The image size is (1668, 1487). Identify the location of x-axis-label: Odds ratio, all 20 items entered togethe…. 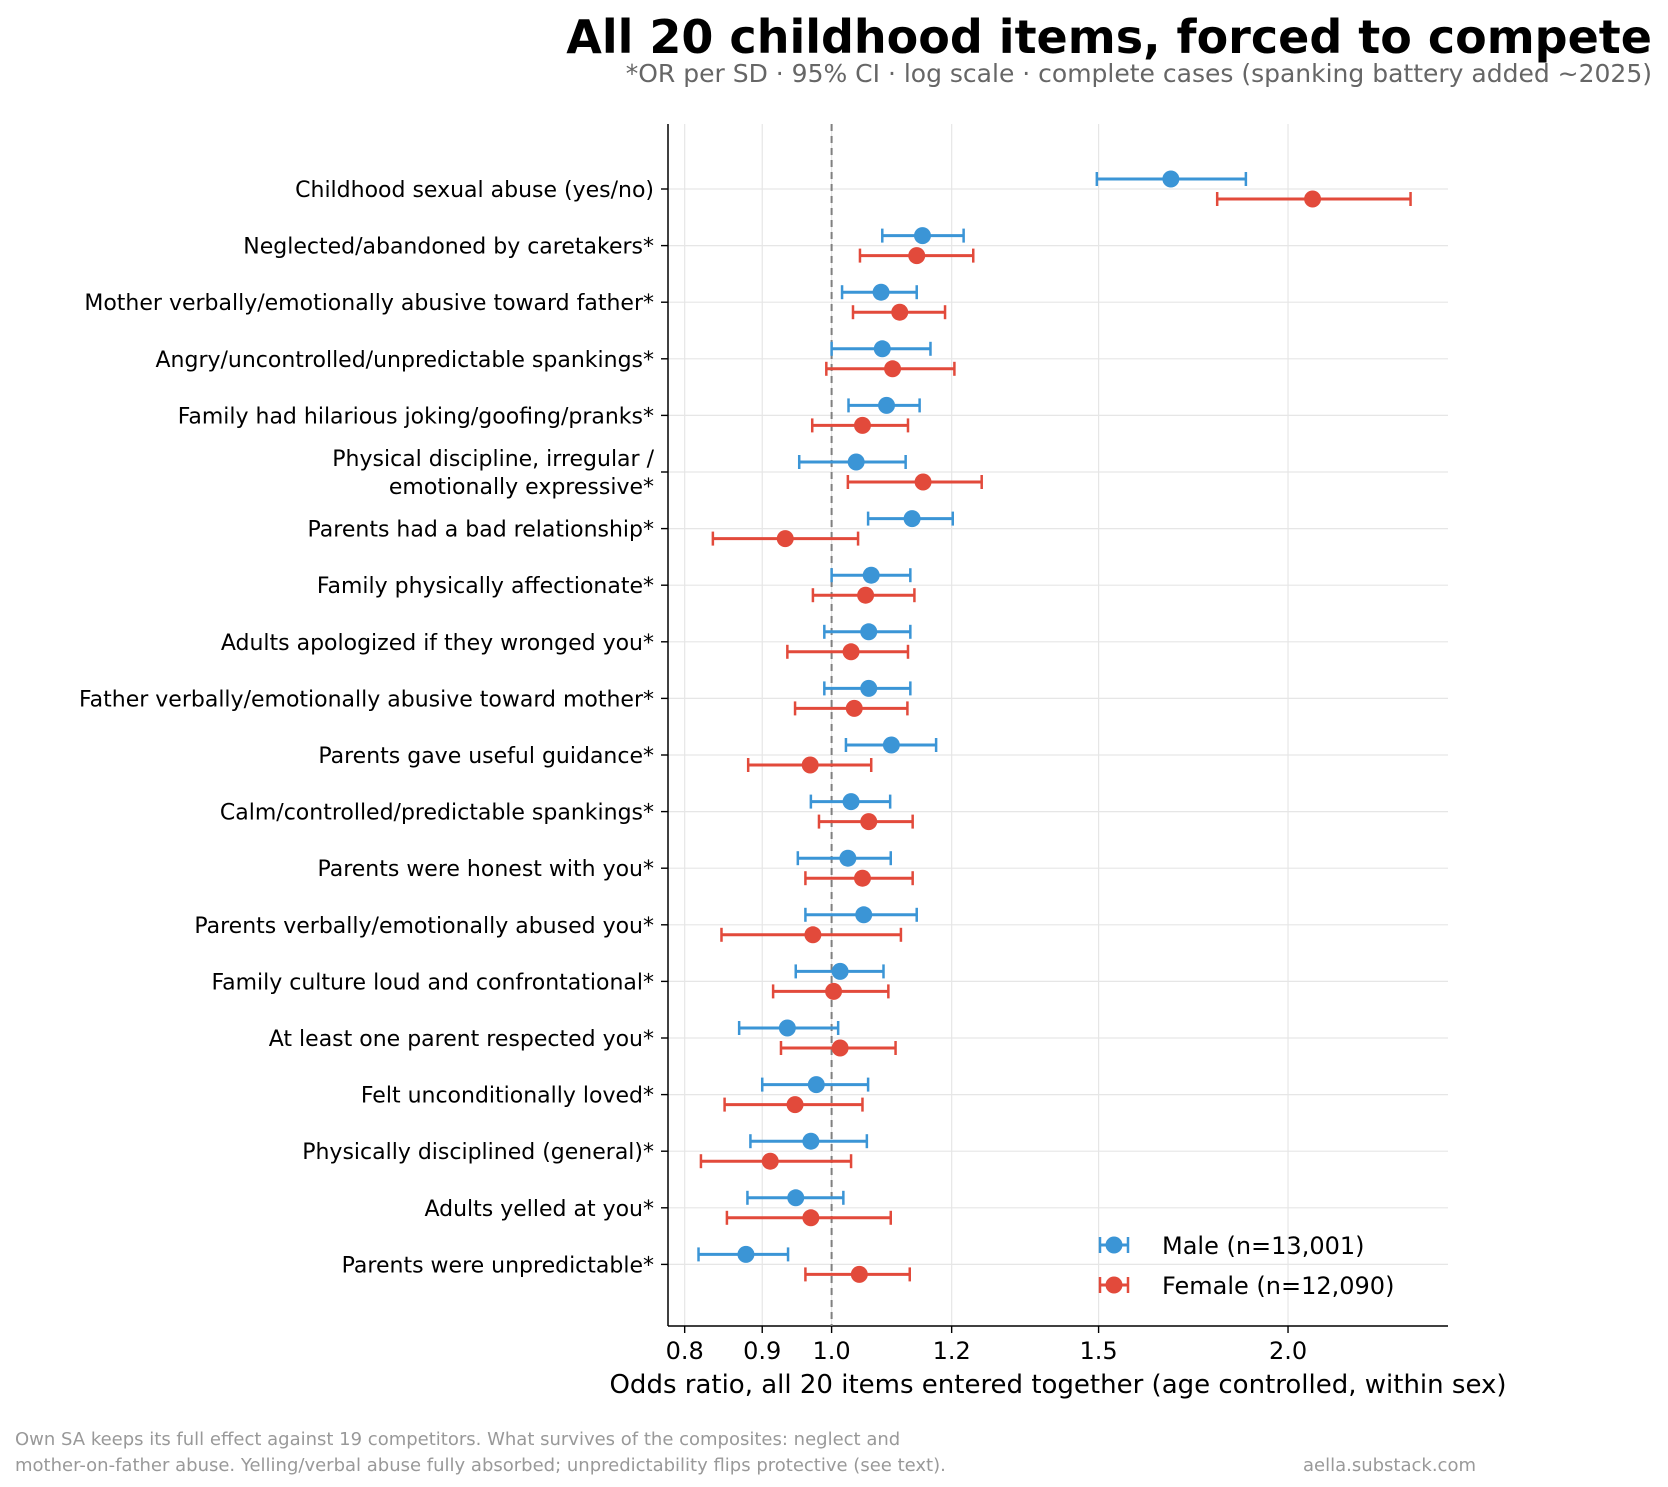
(1057, 1385).